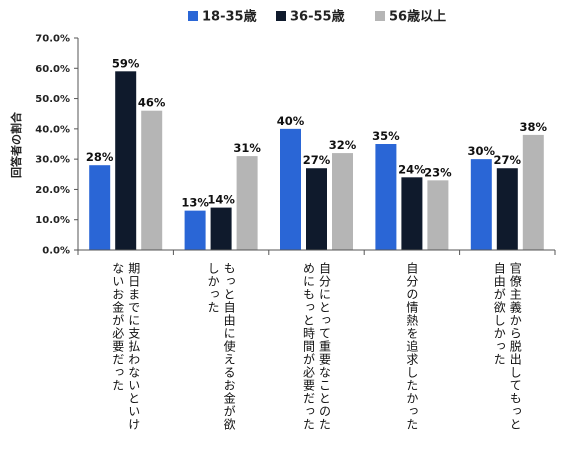 The height and width of the screenshot is (474, 580). Describe the element at coordinates (100, 157) in the screenshot. I see `data-label: 28%` at that location.